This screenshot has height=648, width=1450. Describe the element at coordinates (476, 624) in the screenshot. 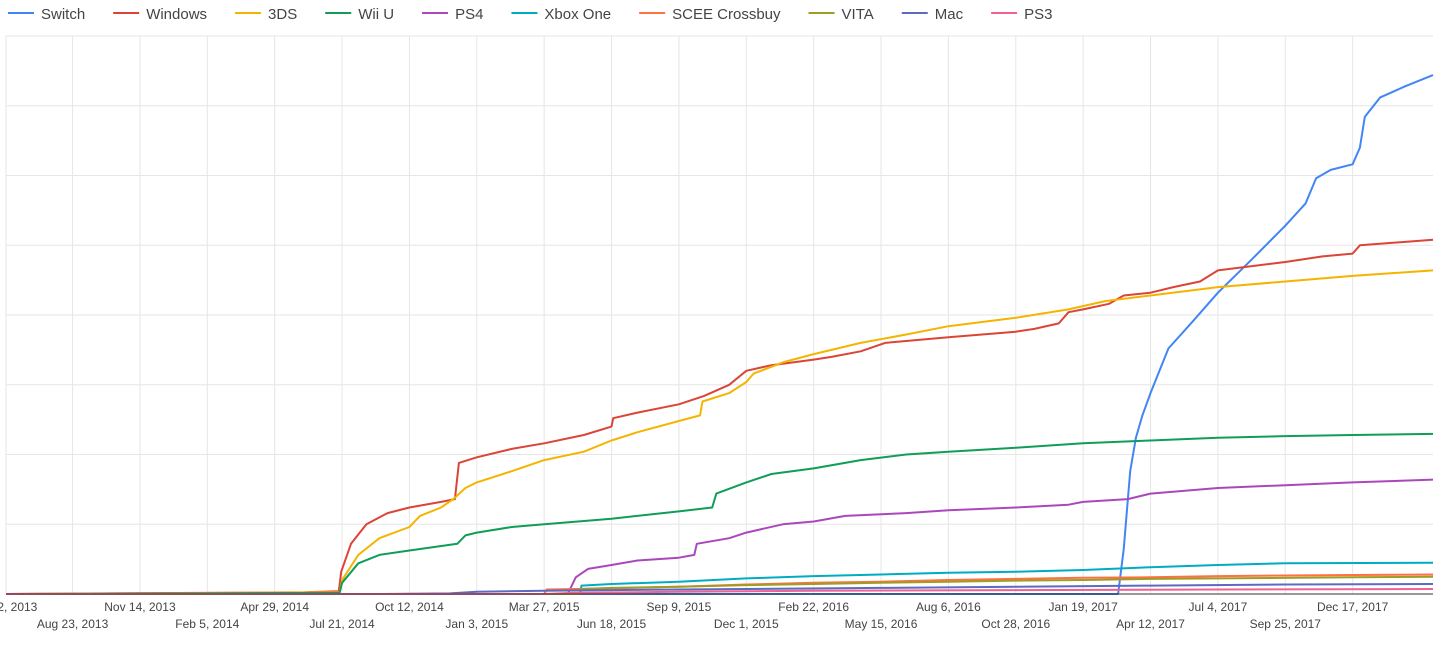

I see `x-tick-label: Jan 3, 2015` at that location.